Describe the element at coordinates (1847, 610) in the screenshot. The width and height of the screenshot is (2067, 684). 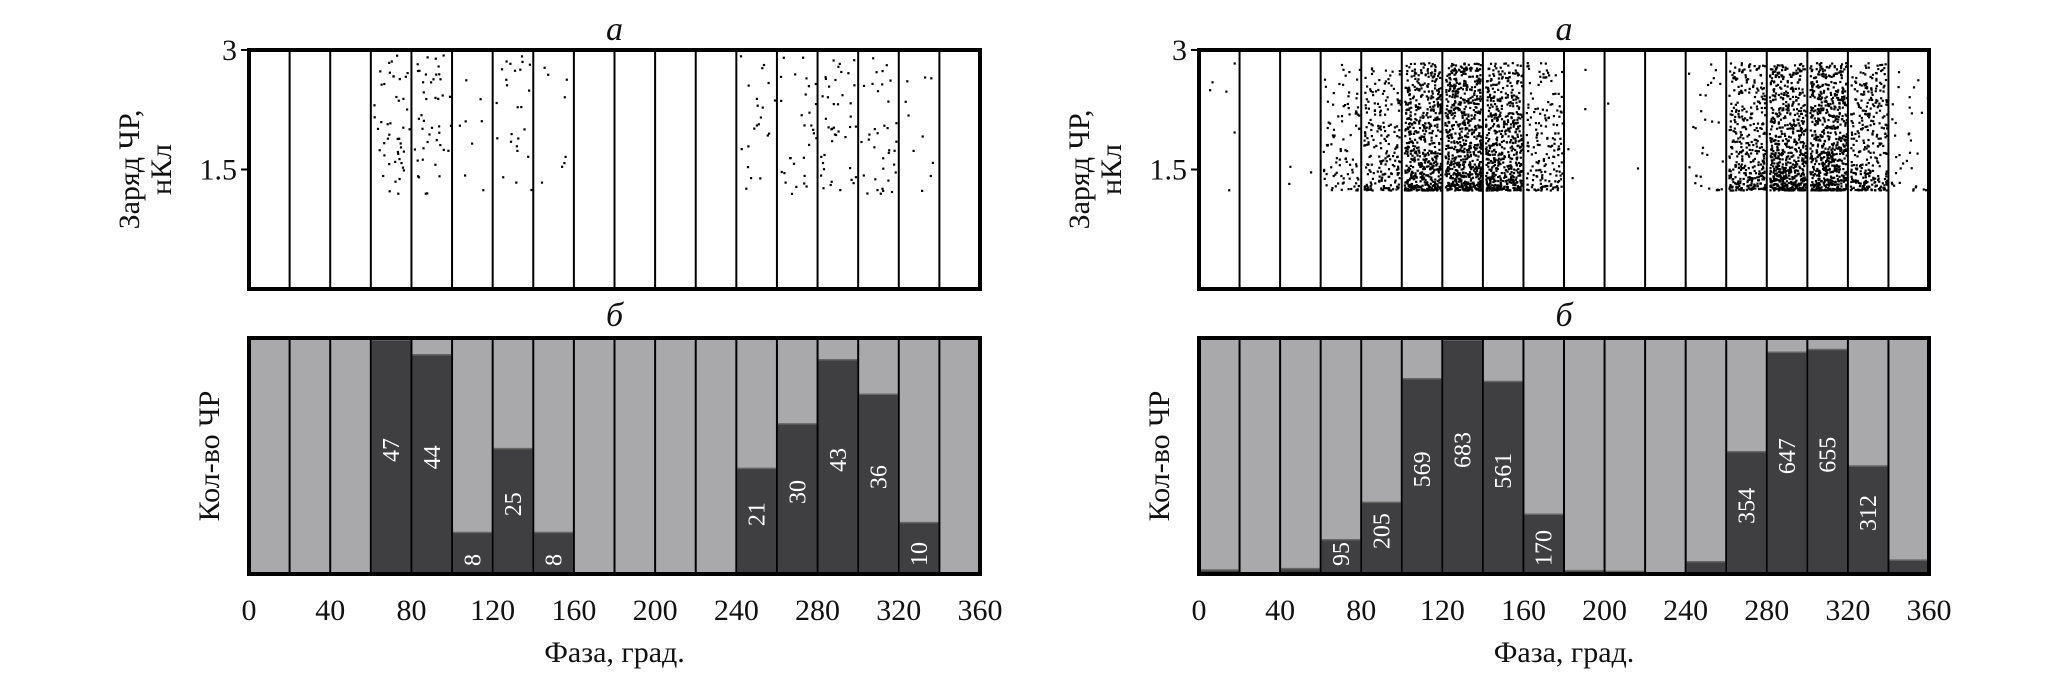
I see `x-tick-label: 320` at that location.